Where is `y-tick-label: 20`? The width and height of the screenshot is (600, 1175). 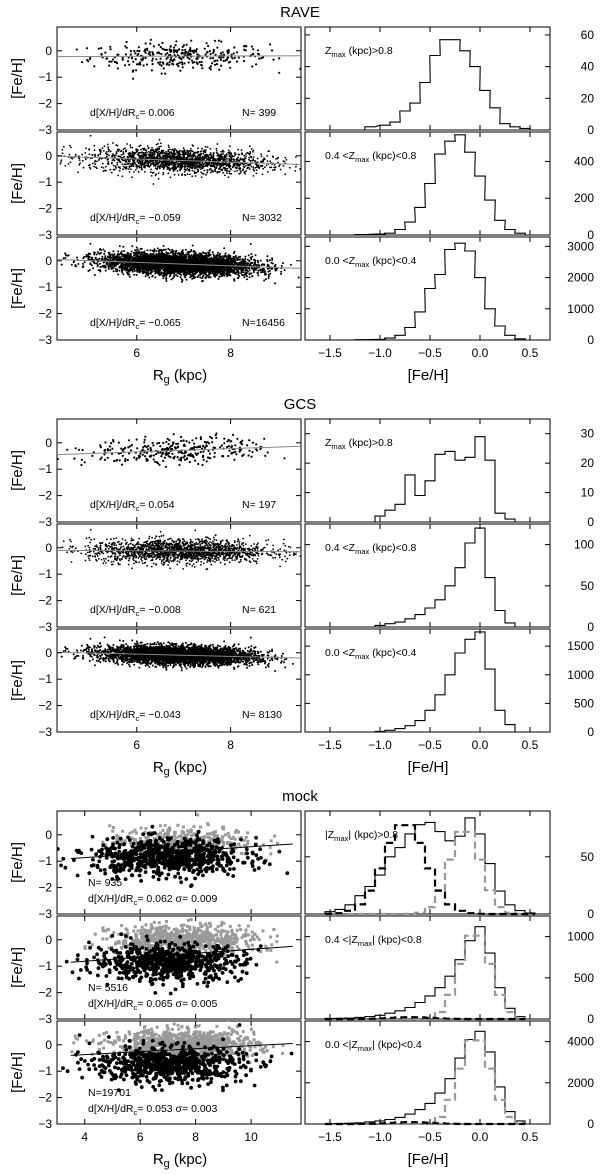 y-tick-label: 20 is located at coordinates (588, 98).